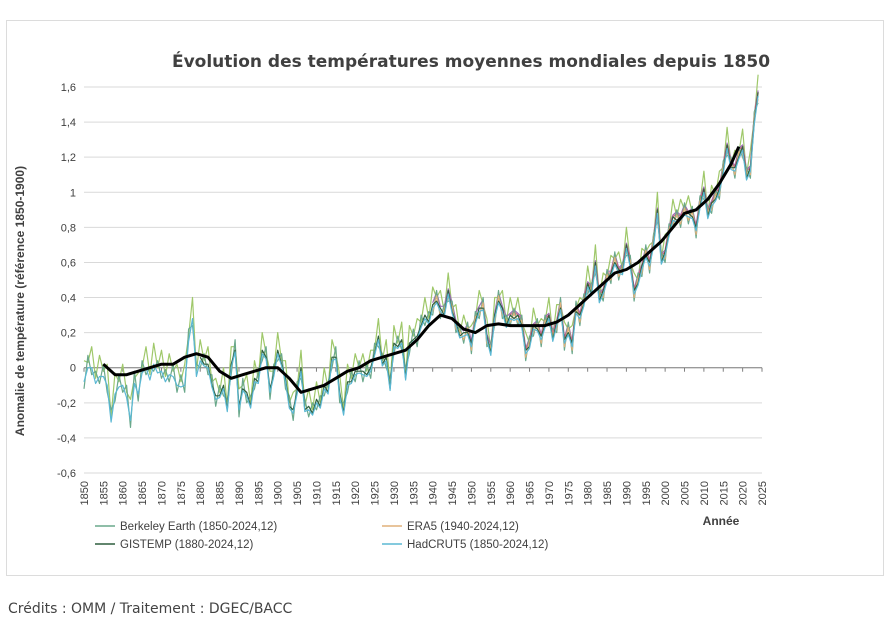 The image size is (890, 626). I want to click on x-tick-label: 1895, so click(259, 493).